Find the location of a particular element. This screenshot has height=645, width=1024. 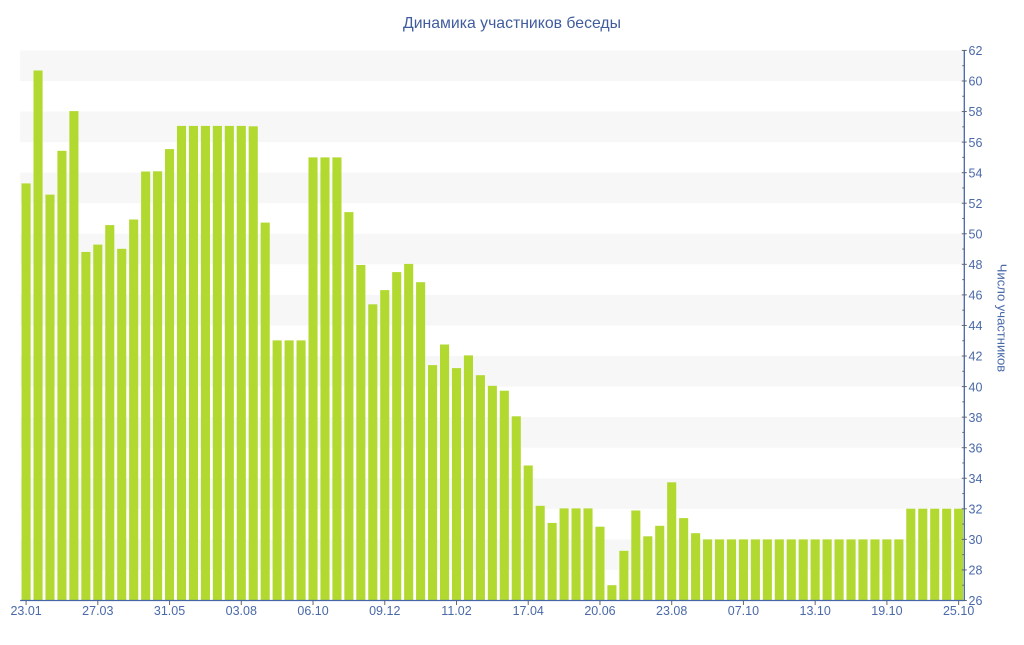

svg-text: 62 is located at coordinates (976, 51).